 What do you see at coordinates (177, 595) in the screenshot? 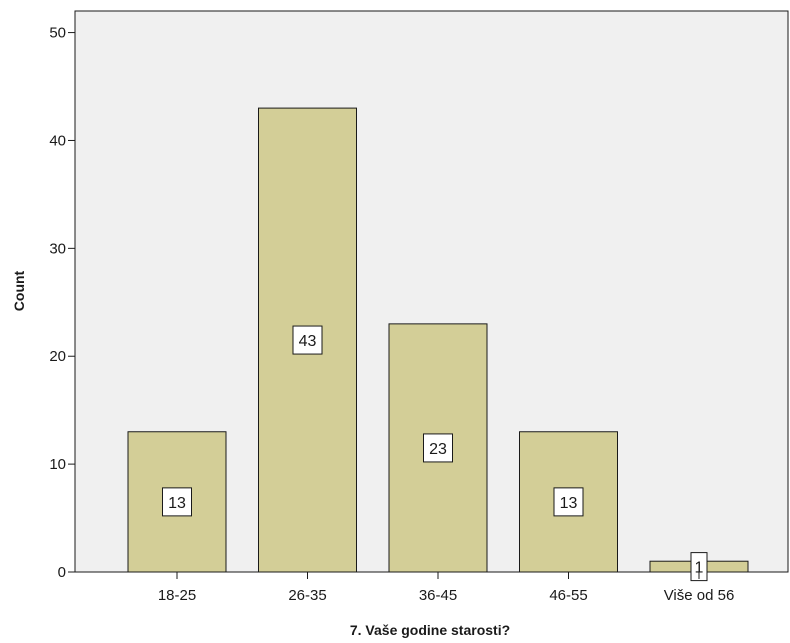
I see `x-tick-label: 18-25` at bounding box center [177, 595].